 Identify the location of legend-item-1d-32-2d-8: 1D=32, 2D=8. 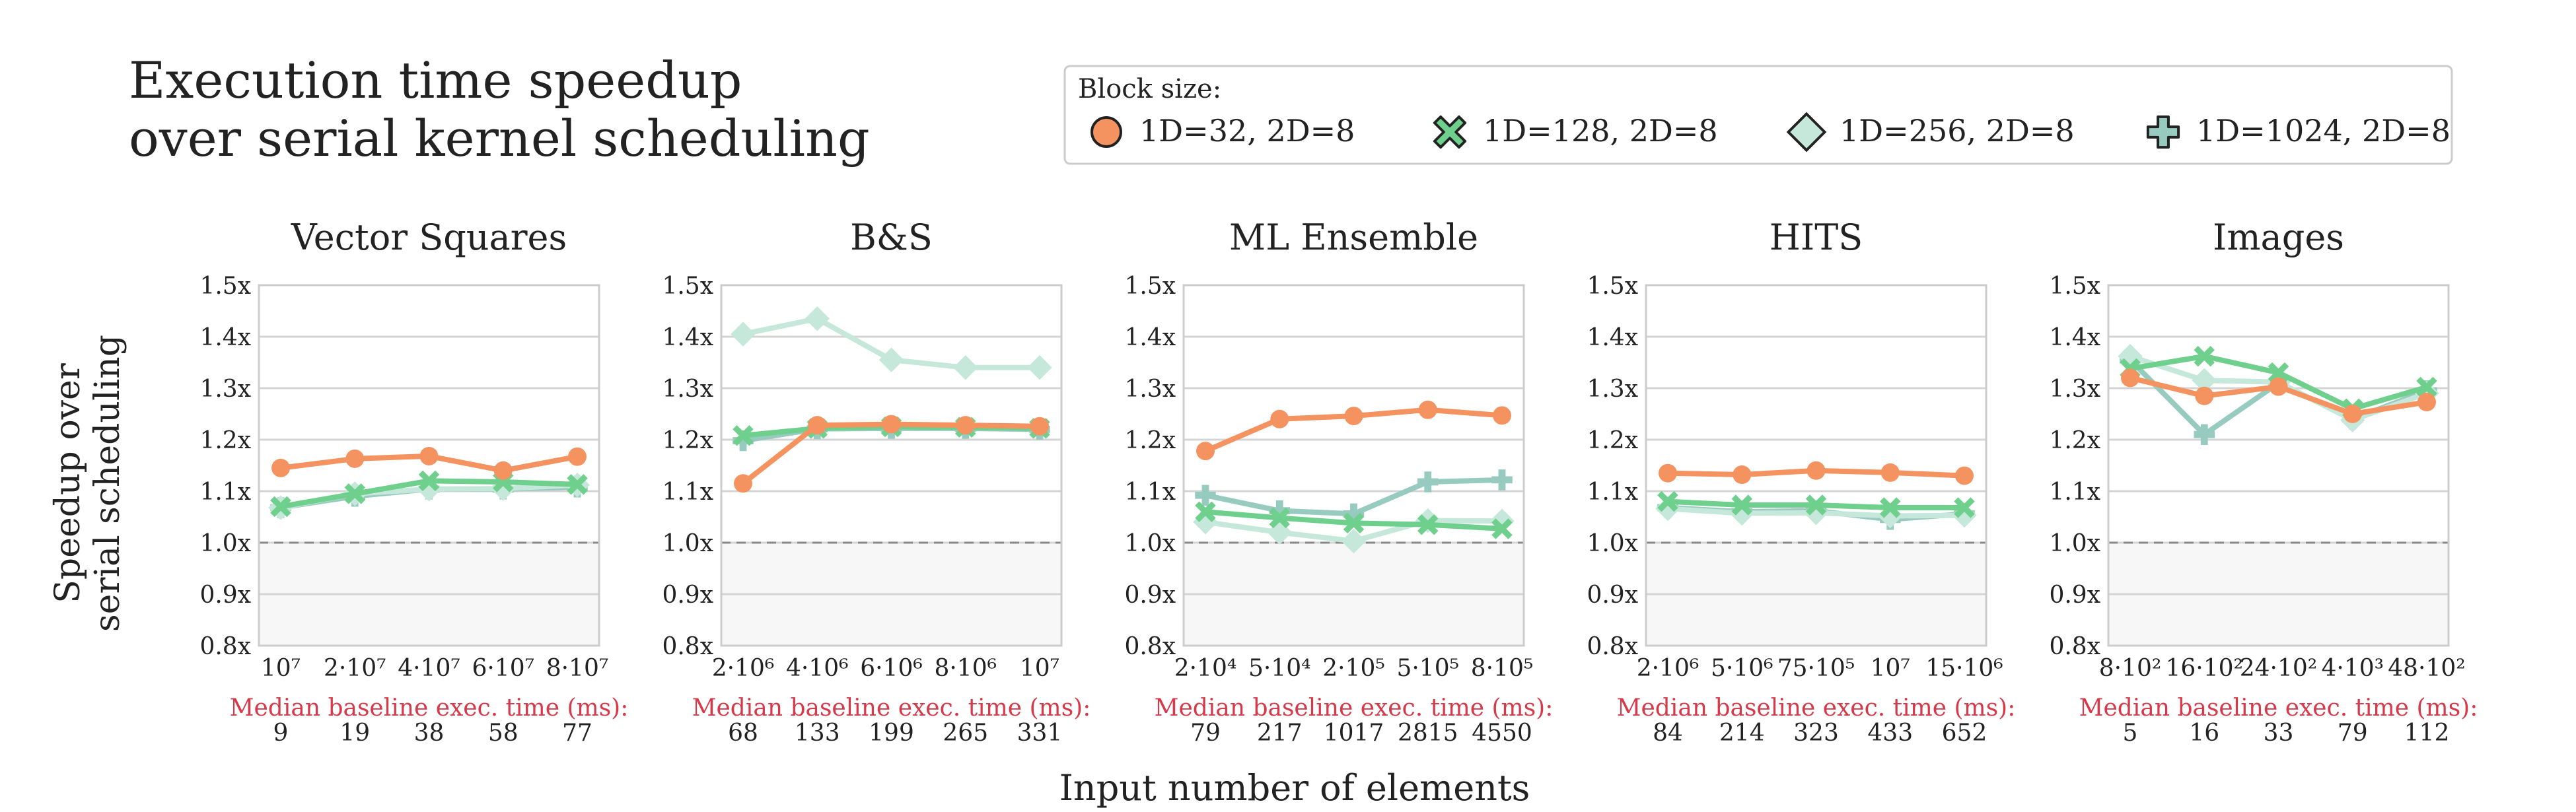
(1223, 131).